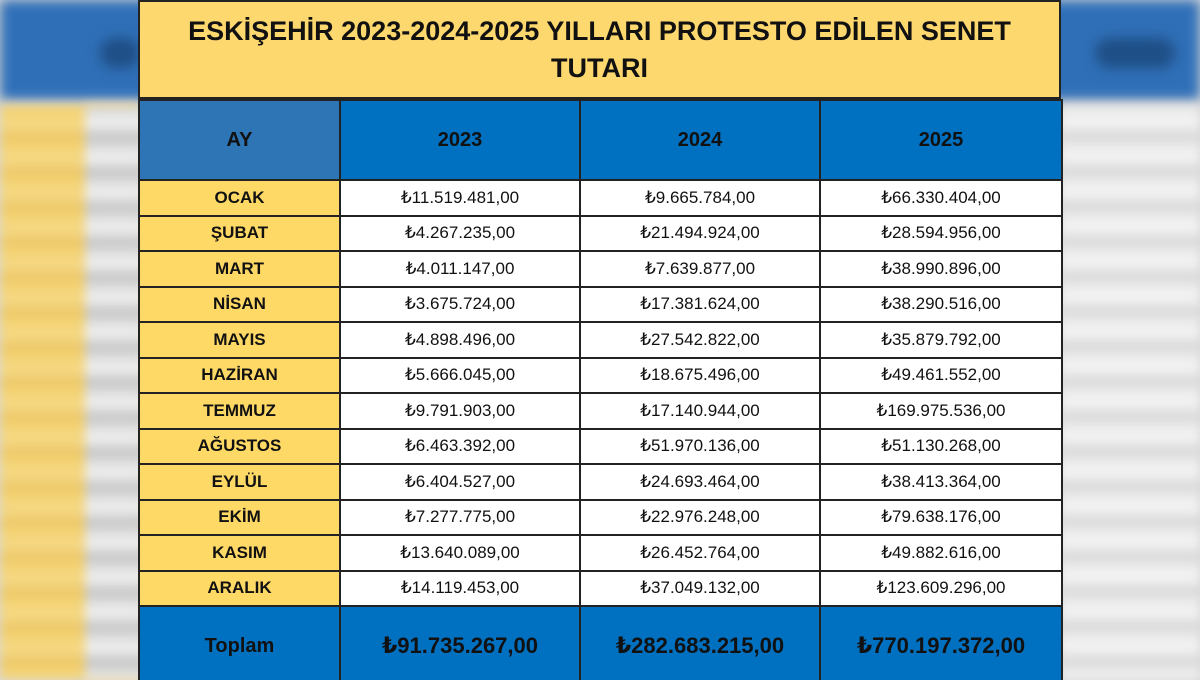 This screenshot has width=1200, height=680. I want to click on blurred-shape-right, so click(1135, 53).